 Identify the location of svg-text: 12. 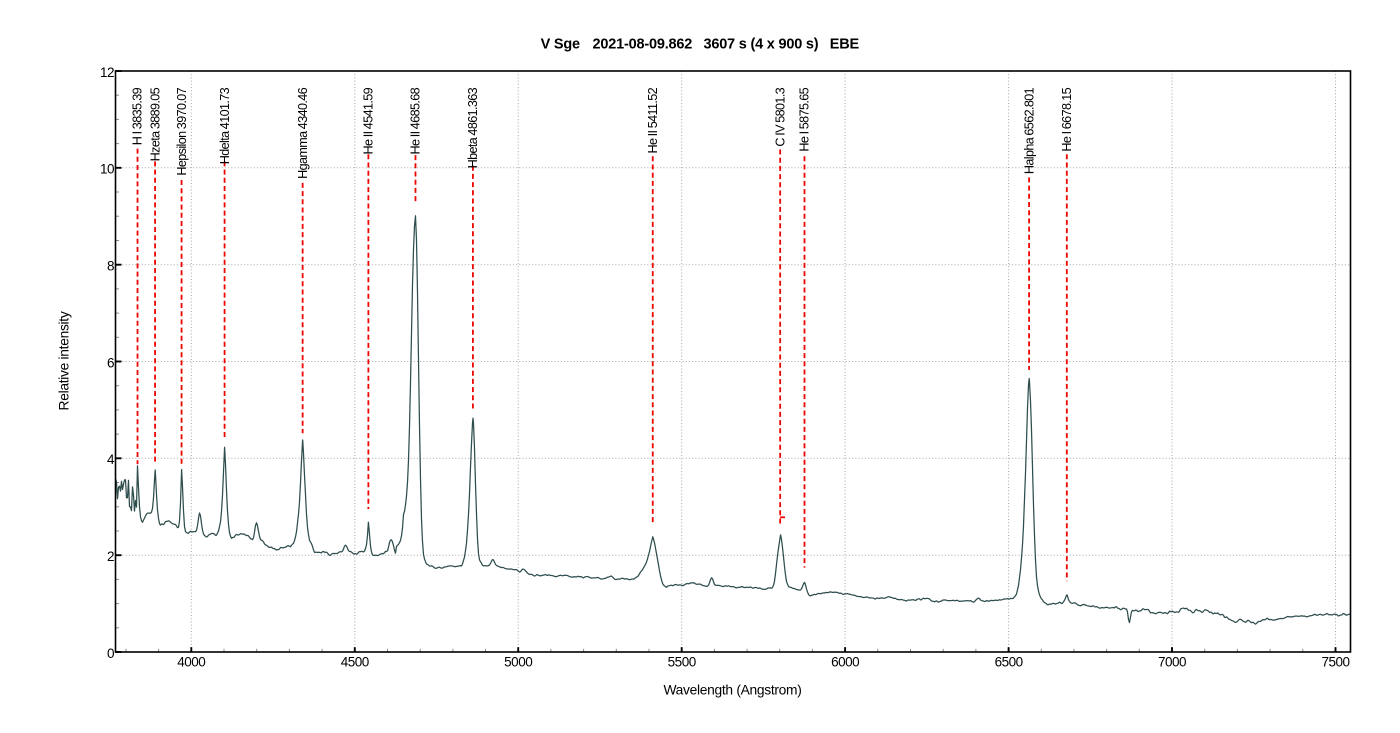
(107, 72).